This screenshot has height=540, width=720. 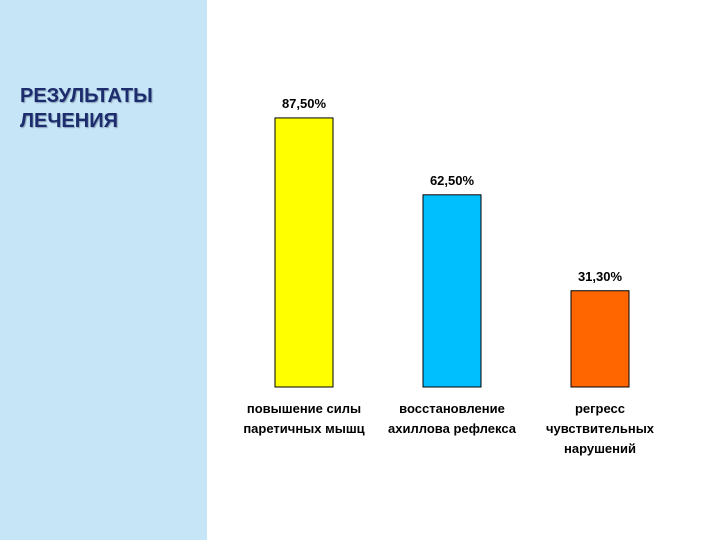 What do you see at coordinates (304, 418) in the screenshot?
I see `category-label: повышение силы паретичных мышц` at bounding box center [304, 418].